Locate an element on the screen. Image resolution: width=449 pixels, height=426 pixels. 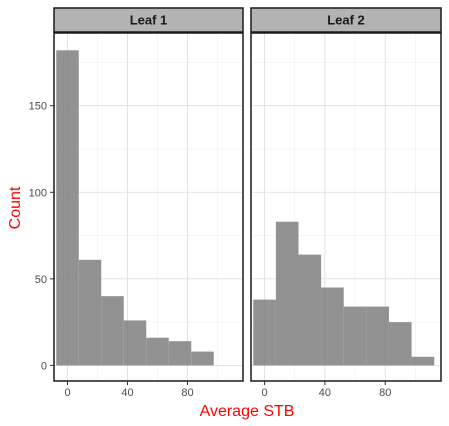
facet-strip-label: Leaf 2 is located at coordinates (346, 20).